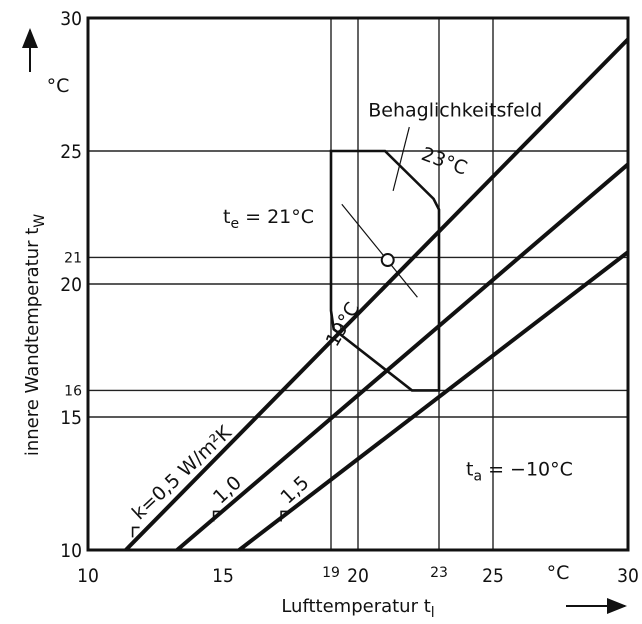 Image resolution: width=642 pixels, height=624 pixels. I want to click on comfort-zone-outline, so click(385, 270).